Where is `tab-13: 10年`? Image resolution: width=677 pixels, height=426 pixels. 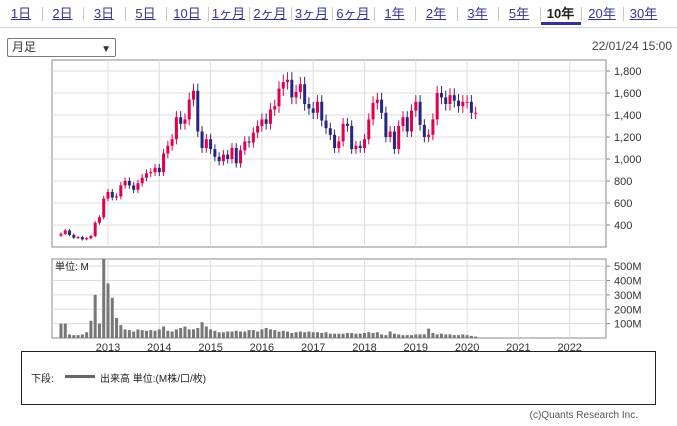 tab-13: 10年 is located at coordinates (560, 14).